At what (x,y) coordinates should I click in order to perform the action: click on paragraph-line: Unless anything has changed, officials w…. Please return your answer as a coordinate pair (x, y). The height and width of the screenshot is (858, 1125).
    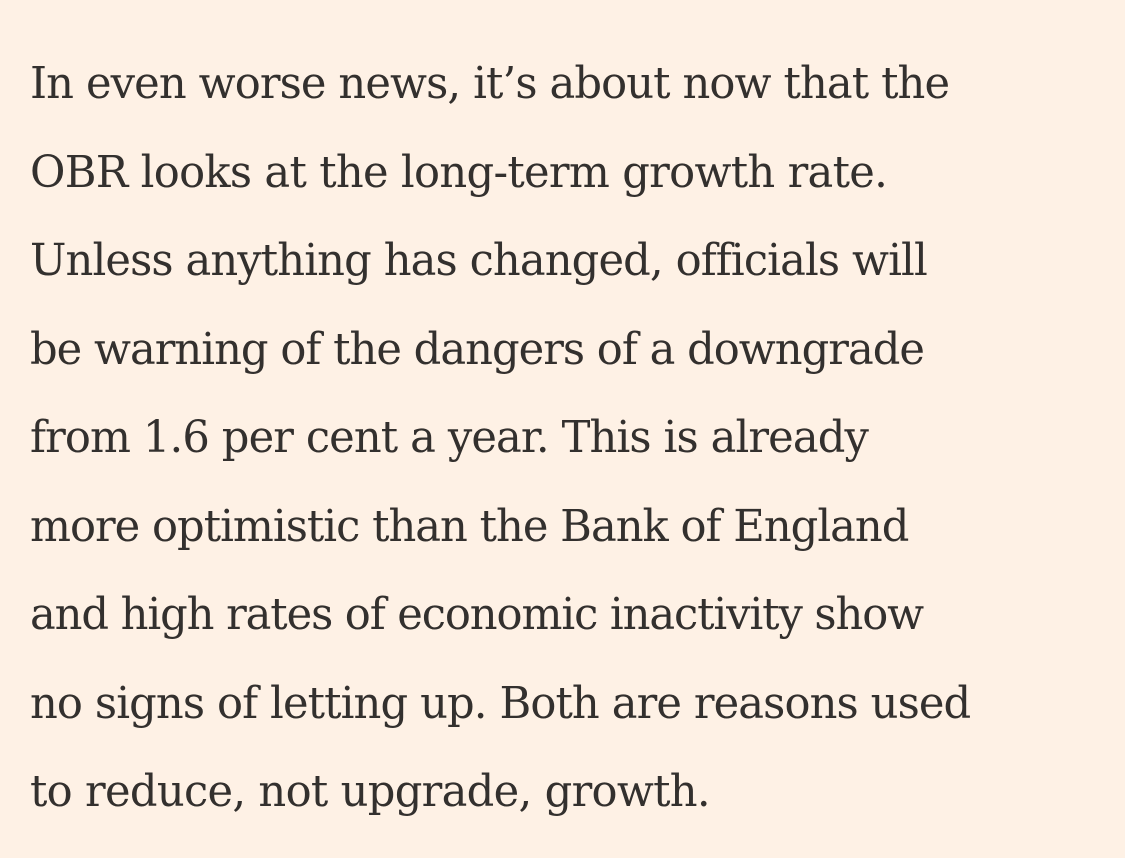
    Looking at the image, I should click on (479, 260).